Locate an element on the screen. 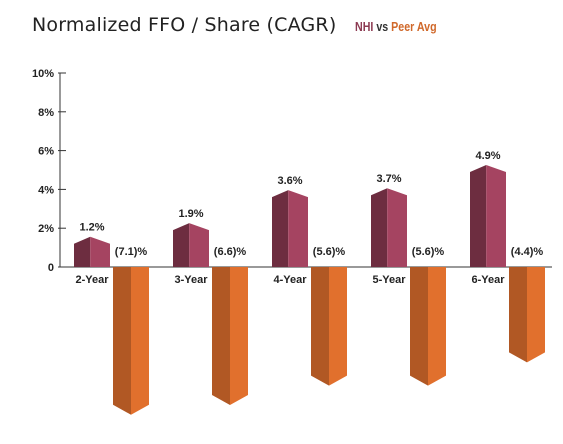 This screenshot has width=563, height=444. y-tick-label: 6% is located at coordinates (46, 152).